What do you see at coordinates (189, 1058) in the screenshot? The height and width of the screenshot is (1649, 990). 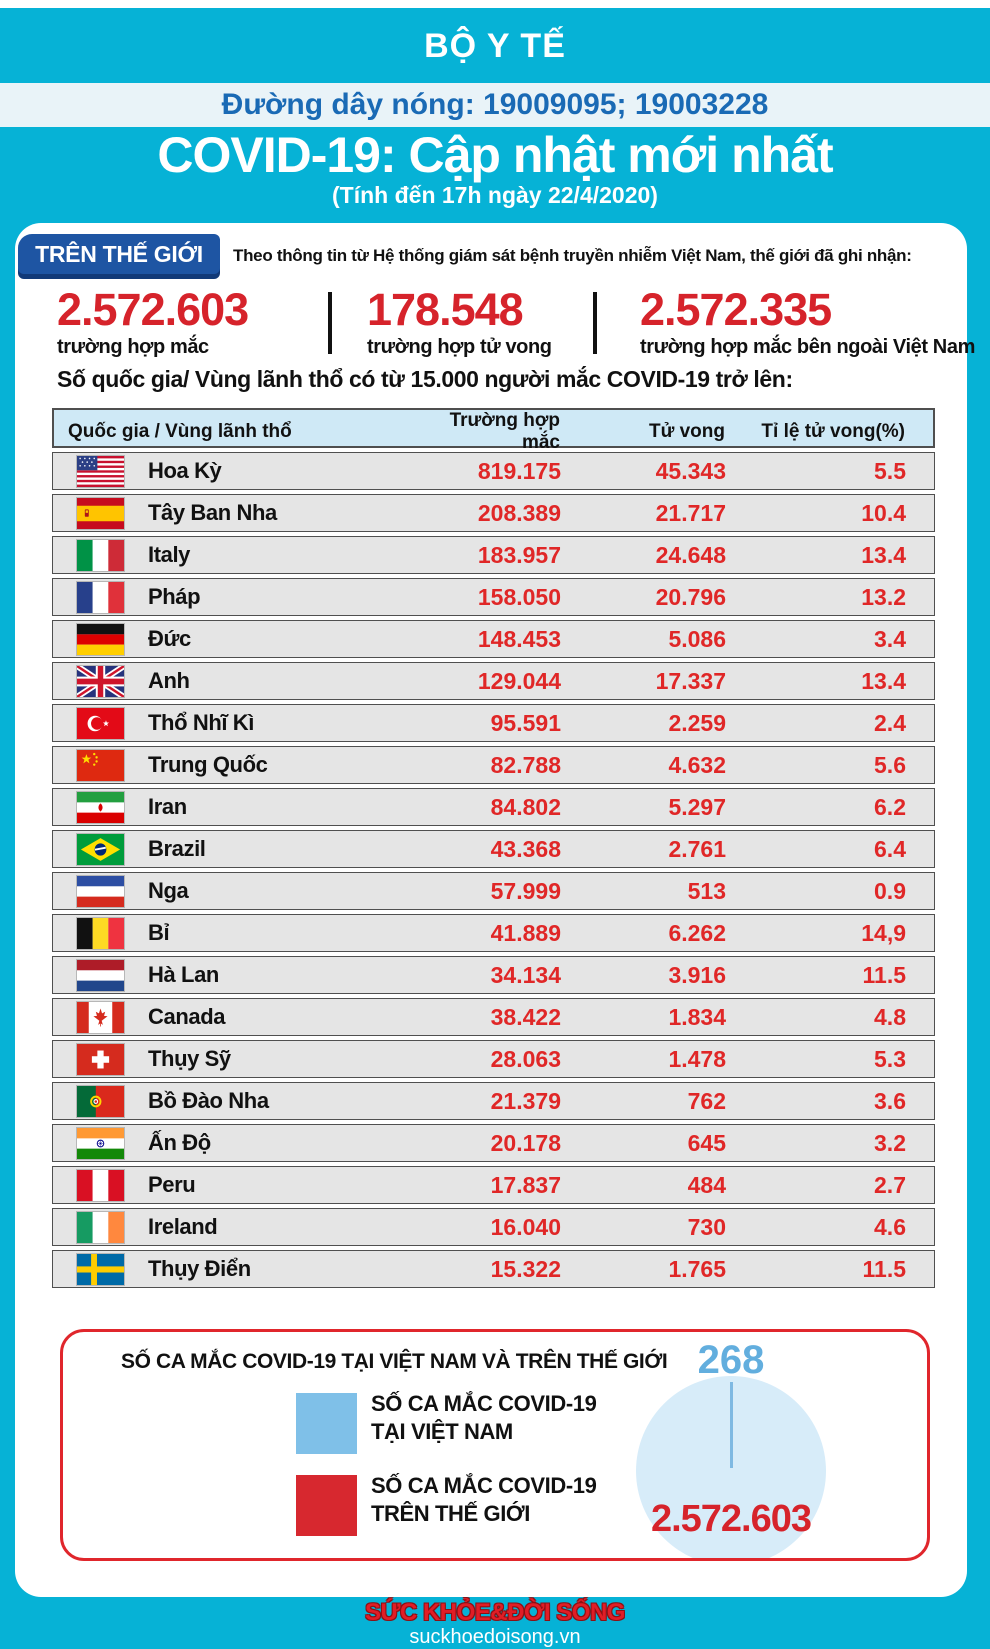 I see `country-name: Thụy Sỹ` at bounding box center [189, 1058].